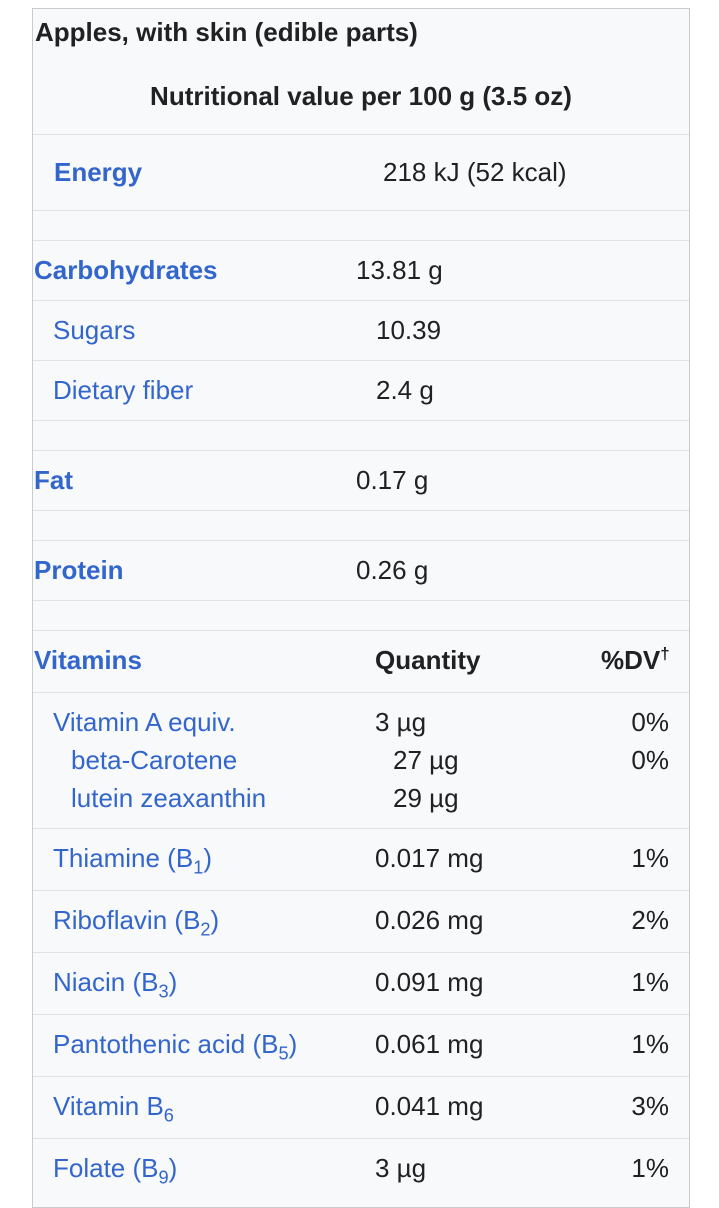  What do you see at coordinates (650, 1168) in the screenshot?
I see `folate-dv: 1%` at bounding box center [650, 1168].